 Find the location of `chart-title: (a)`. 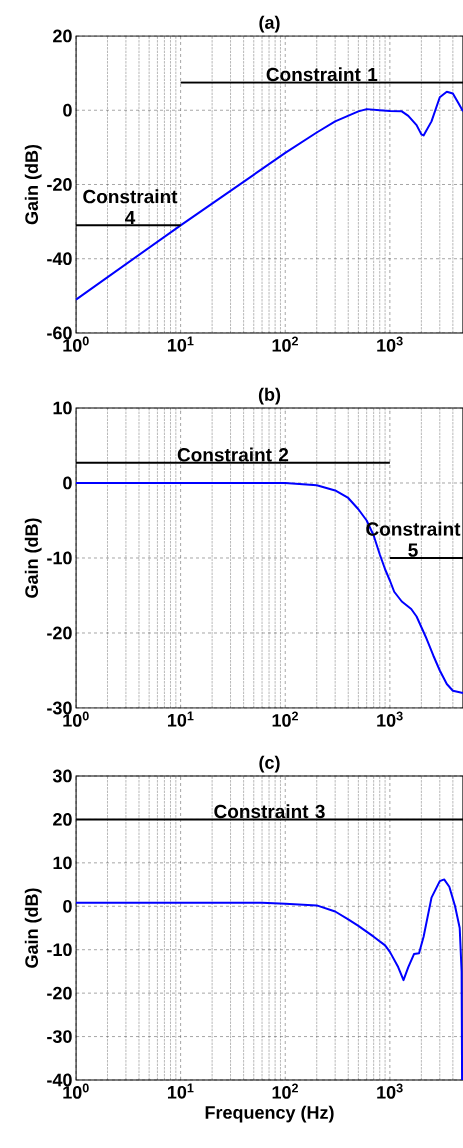

chart-title: (a) is located at coordinates (269, 24).